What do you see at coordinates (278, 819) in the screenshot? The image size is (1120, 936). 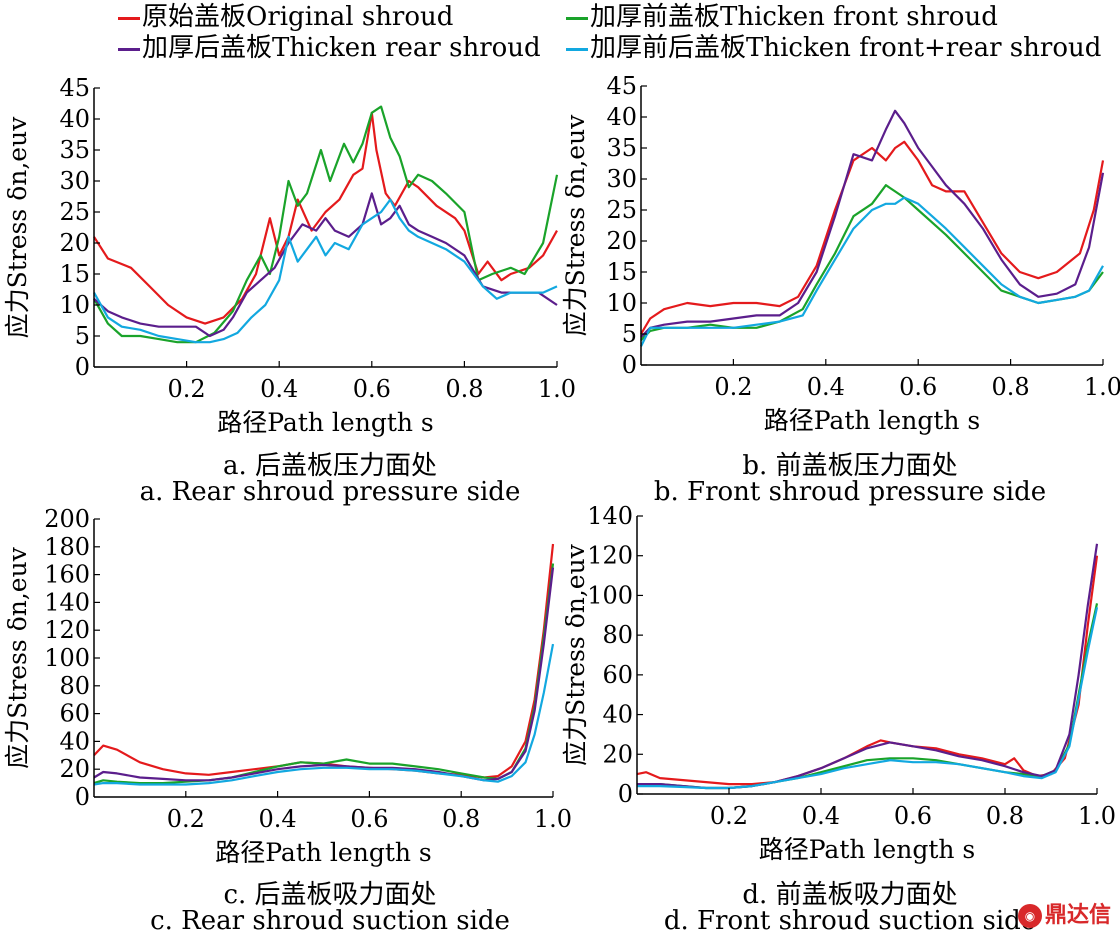 I see `chart-c-xtick-label: 0.4` at bounding box center [278, 819].